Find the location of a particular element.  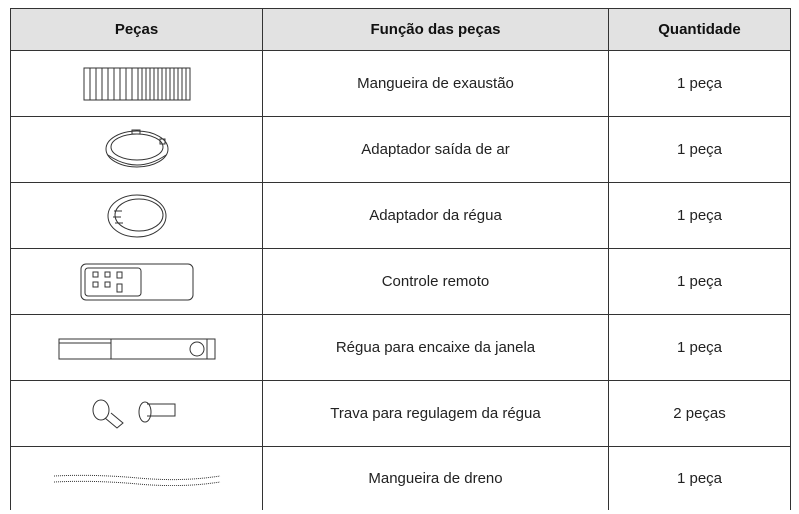

air-outlet-adapter-icon is located at coordinates (136, 148).